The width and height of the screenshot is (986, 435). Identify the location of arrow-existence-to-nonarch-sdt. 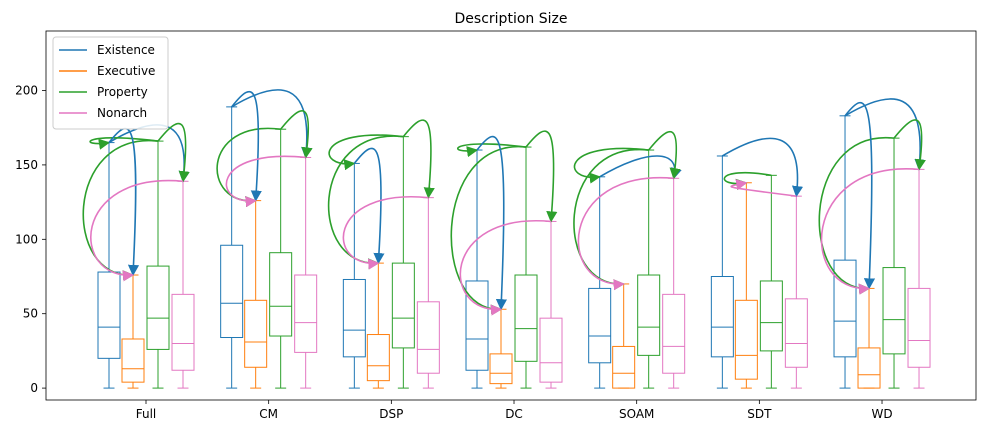
(762, 167).